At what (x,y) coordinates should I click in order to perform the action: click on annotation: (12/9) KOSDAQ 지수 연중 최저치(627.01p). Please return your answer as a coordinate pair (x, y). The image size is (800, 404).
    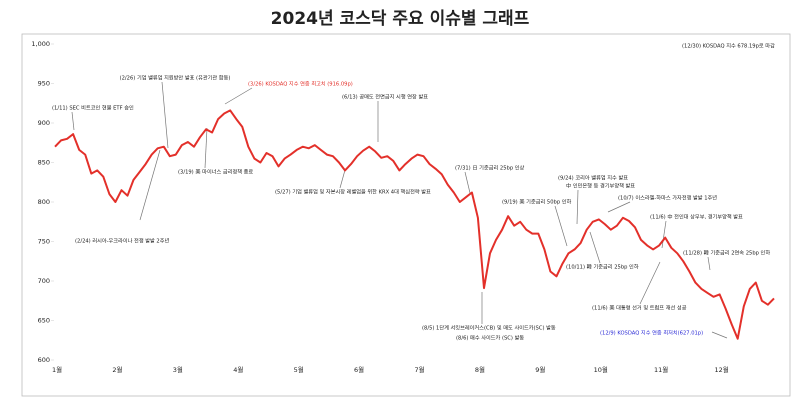
    Looking at the image, I should click on (651, 333).